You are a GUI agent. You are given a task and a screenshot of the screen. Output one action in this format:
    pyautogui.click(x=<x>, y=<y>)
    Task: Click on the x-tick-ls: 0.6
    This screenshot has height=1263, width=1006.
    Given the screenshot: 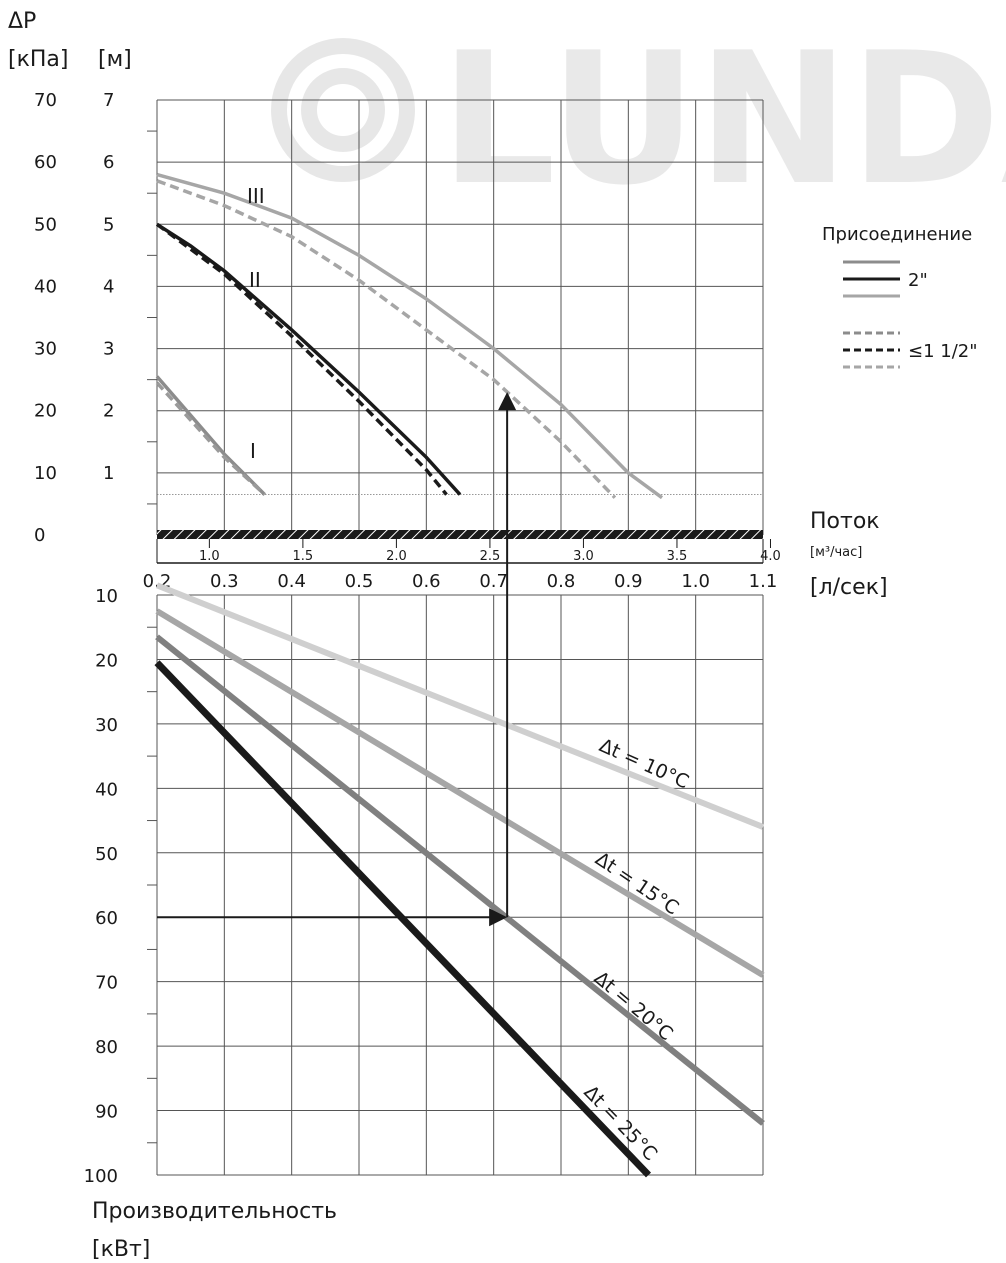 What is the action you would take?
    pyautogui.click(x=426, y=581)
    